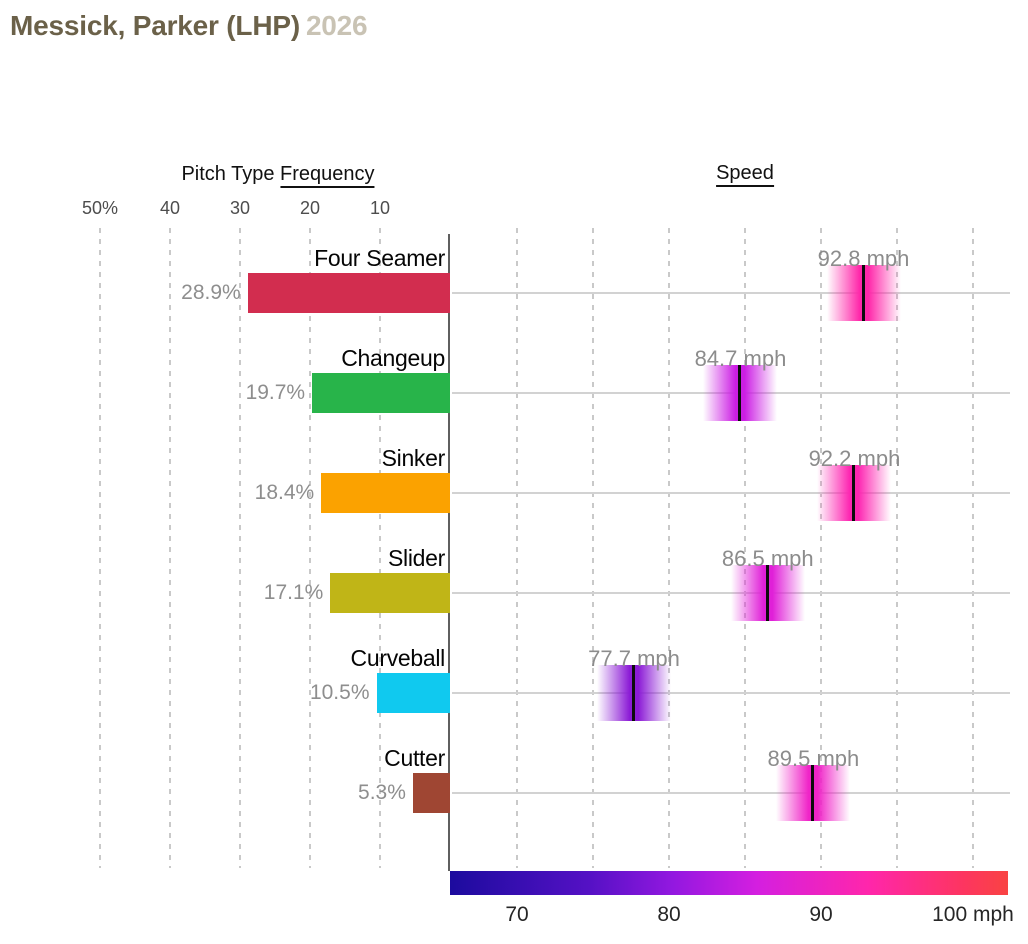 This screenshot has height=944, width=1028. What do you see at coordinates (382, 792) in the screenshot?
I see `frequency-value-label: 5.3%` at bounding box center [382, 792].